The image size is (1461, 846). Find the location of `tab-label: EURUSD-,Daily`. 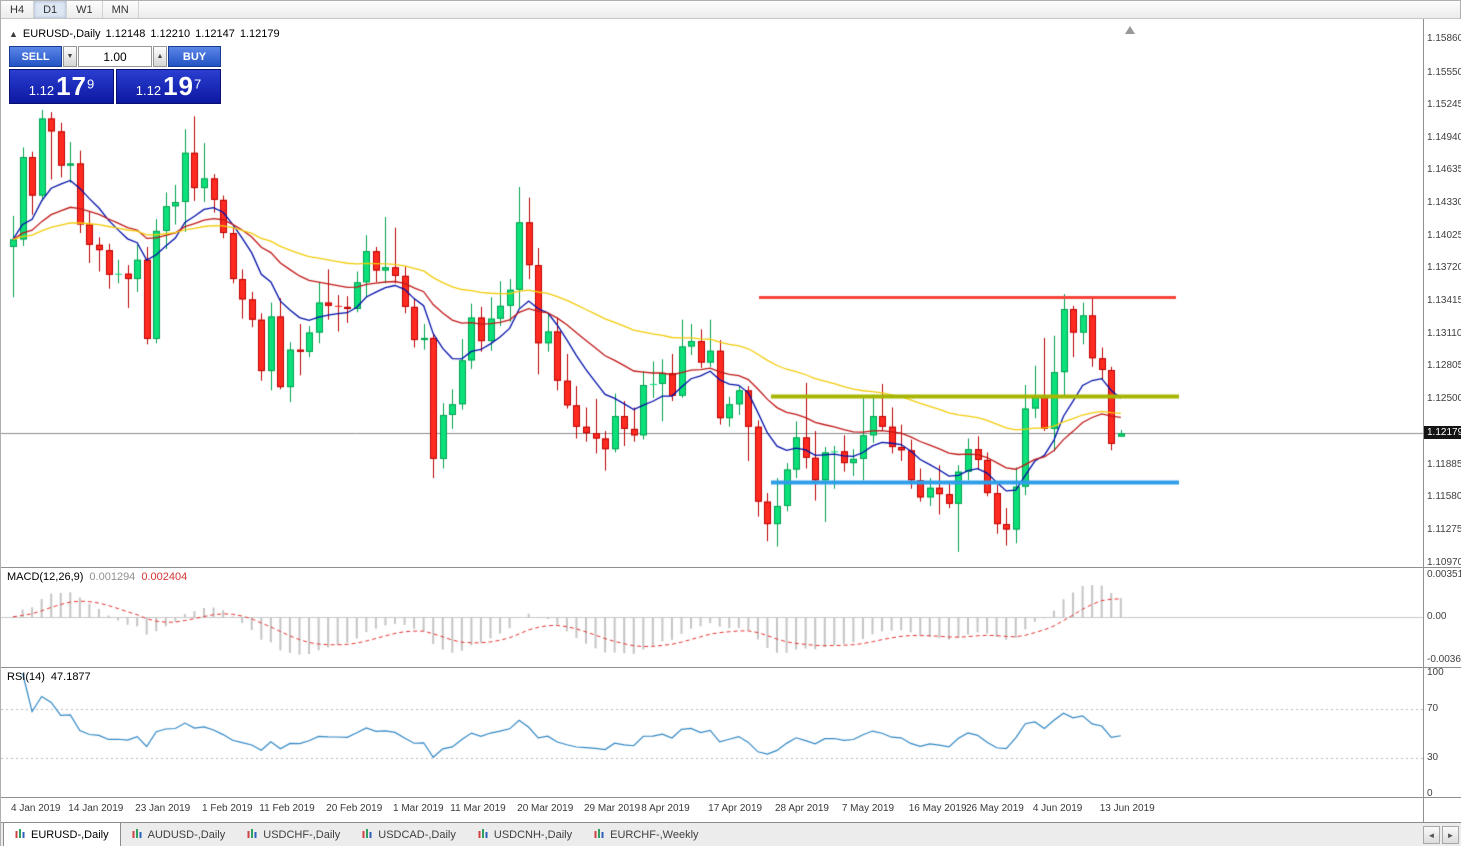

tab-label: EURUSD-,Daily is located at coordinates (70, 834).